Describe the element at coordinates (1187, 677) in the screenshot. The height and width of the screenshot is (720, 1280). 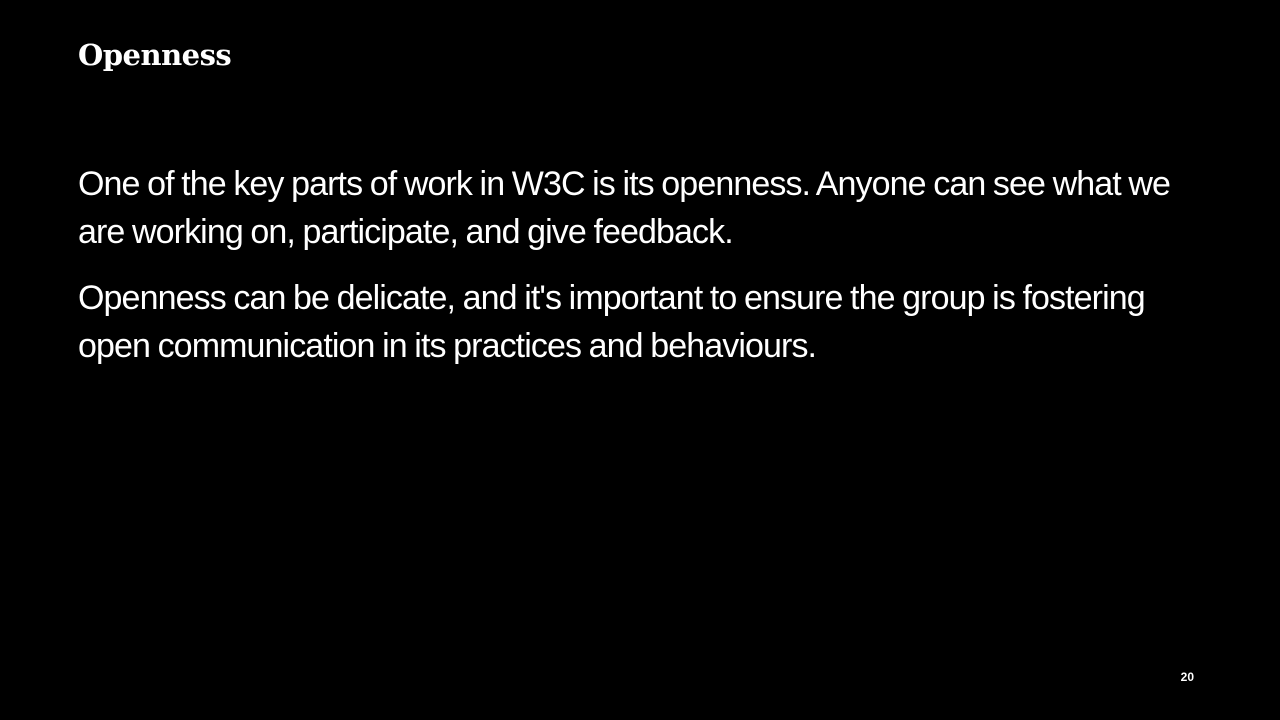
I see `slide-page-number: 20` at that location.